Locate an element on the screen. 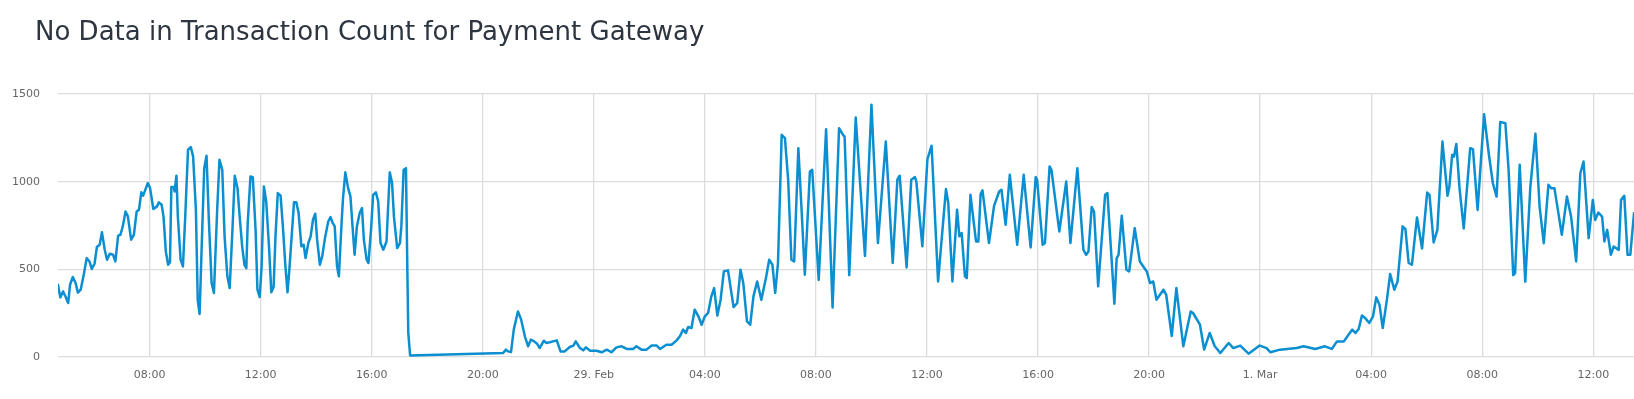 The image size is (1634, 399). y-tick-label: 0 is located at coordinates (36, 356).